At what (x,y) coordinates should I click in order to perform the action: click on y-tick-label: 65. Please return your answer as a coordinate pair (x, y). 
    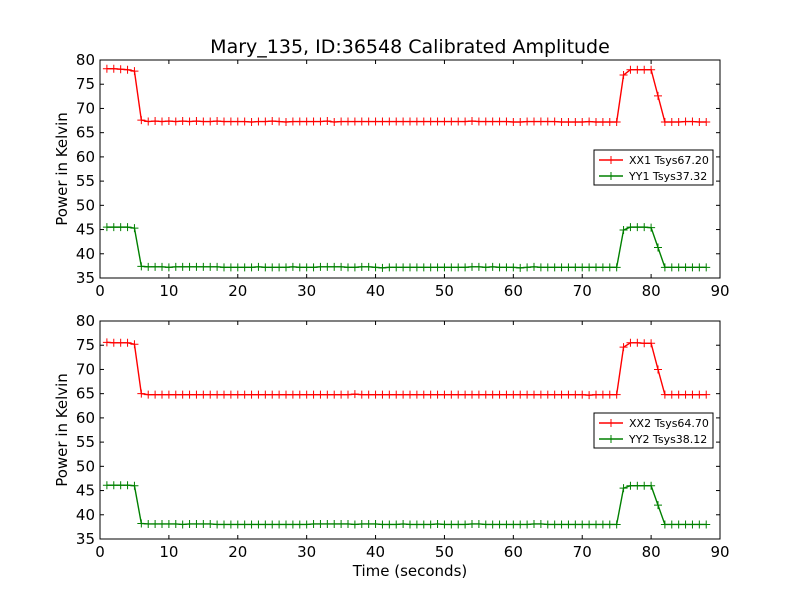
    Looking at the image, I should click on (85, 133).